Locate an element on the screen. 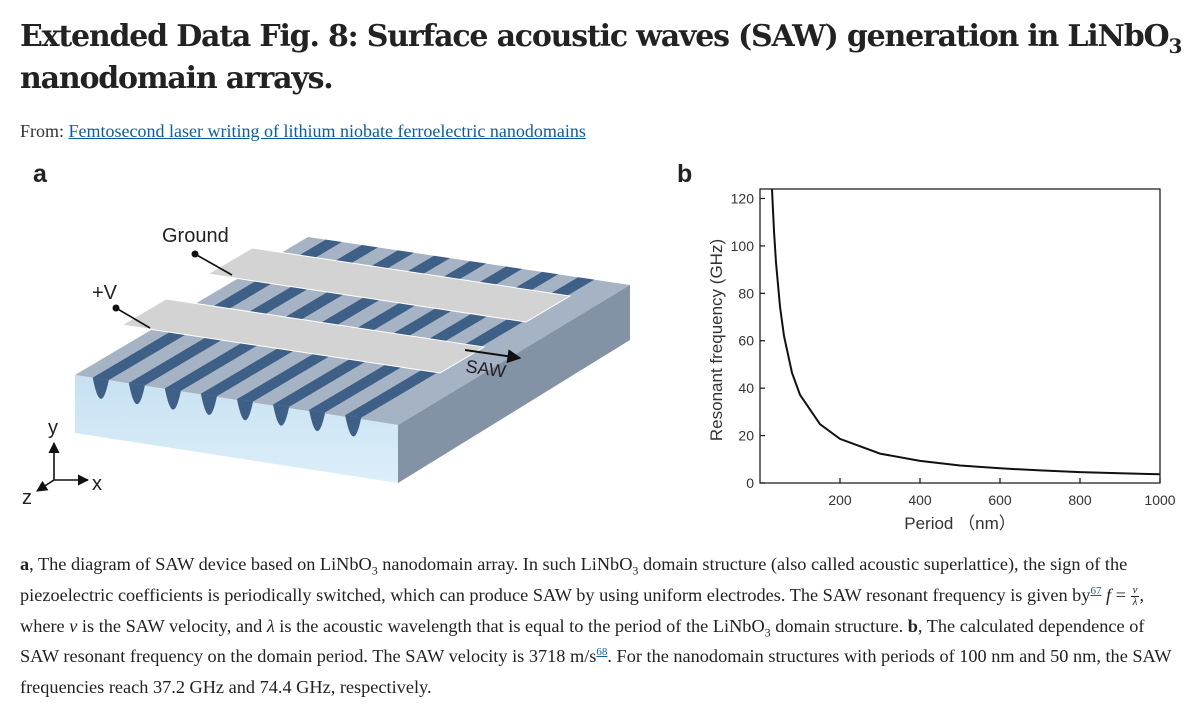 The height and width of the screenshot is (712, 1199). plot-frame is located at coordinates (960, 336).